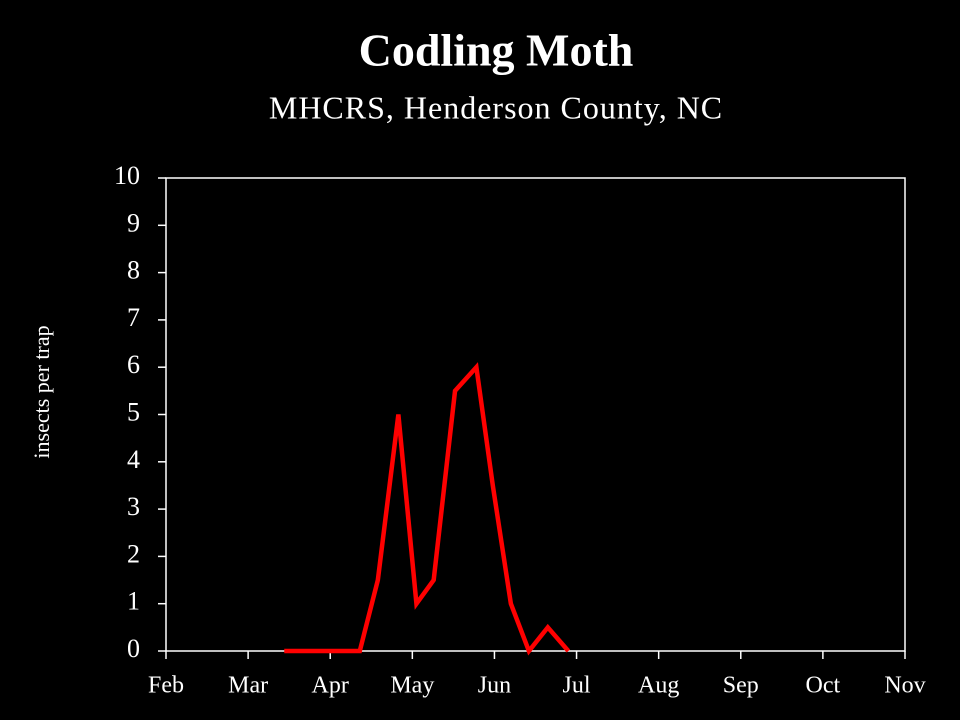  What do you see at coordinates (741, 686) in the screenshot?
I see `x-tick-label: Sep` at bounding box center [741, 686].